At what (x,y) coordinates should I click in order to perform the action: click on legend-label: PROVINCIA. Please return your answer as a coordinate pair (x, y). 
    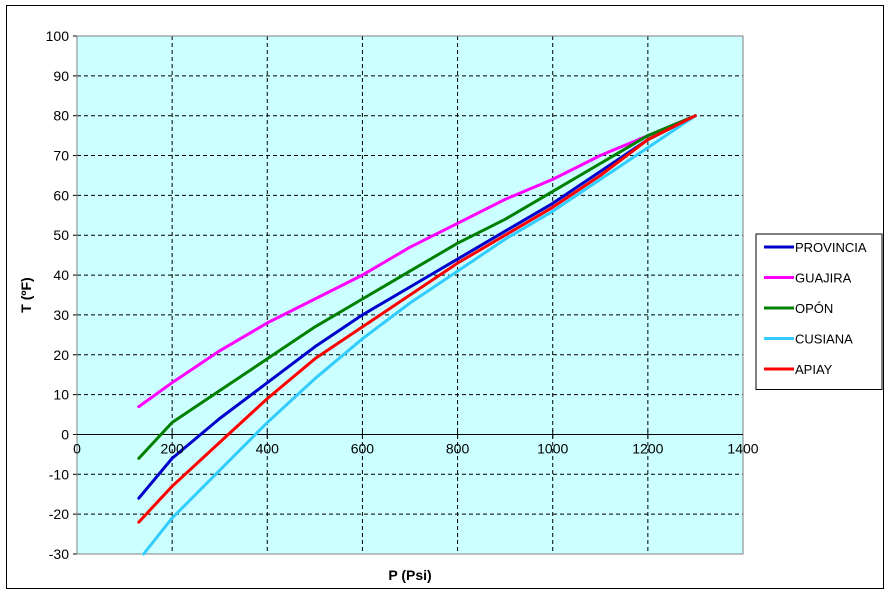
    Looking at the image, I should click on (831, 247).